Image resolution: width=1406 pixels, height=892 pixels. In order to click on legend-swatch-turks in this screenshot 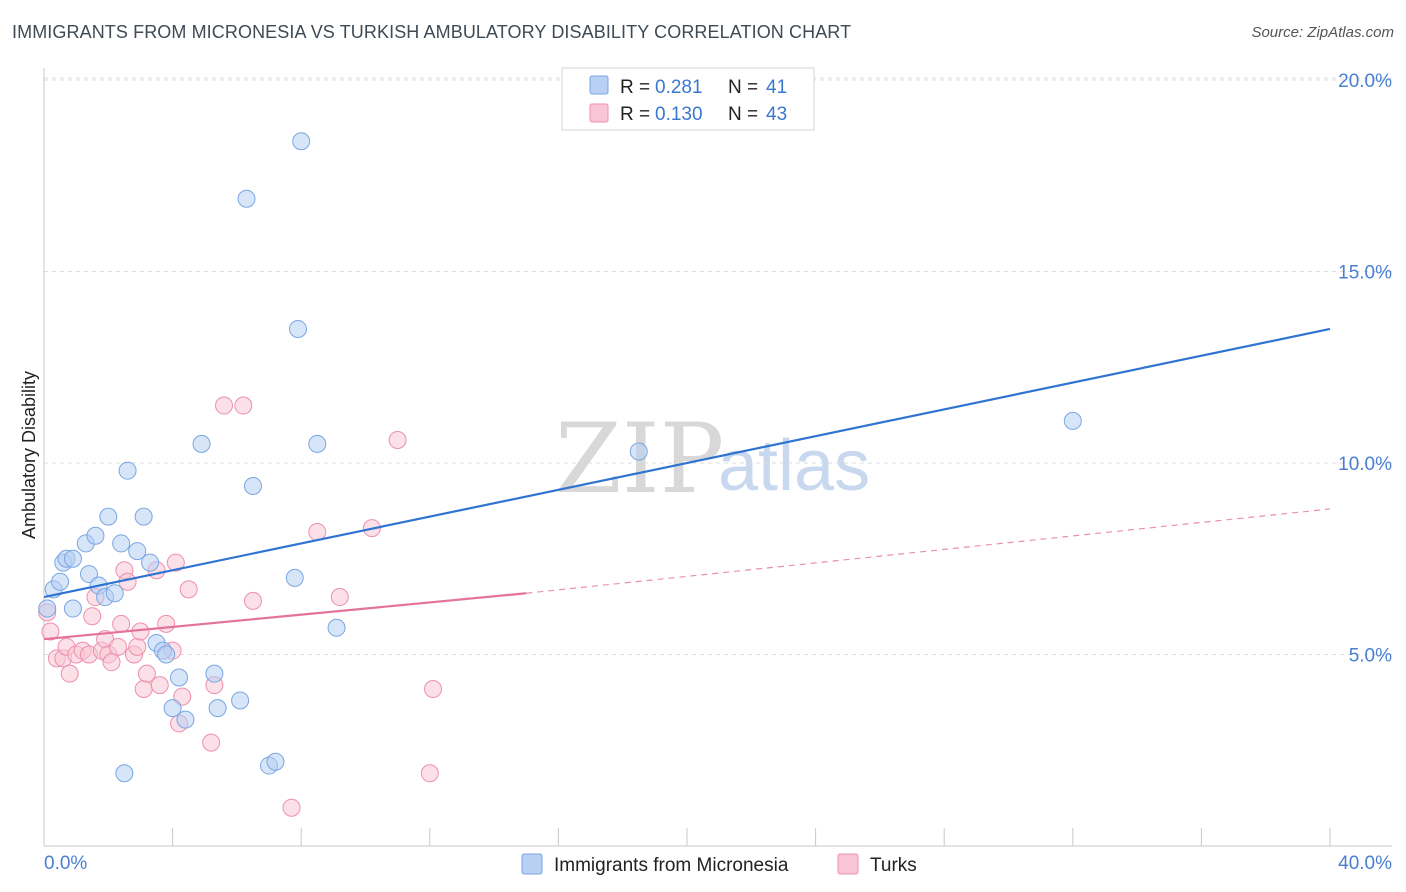, I will do `click(599, 113)`.